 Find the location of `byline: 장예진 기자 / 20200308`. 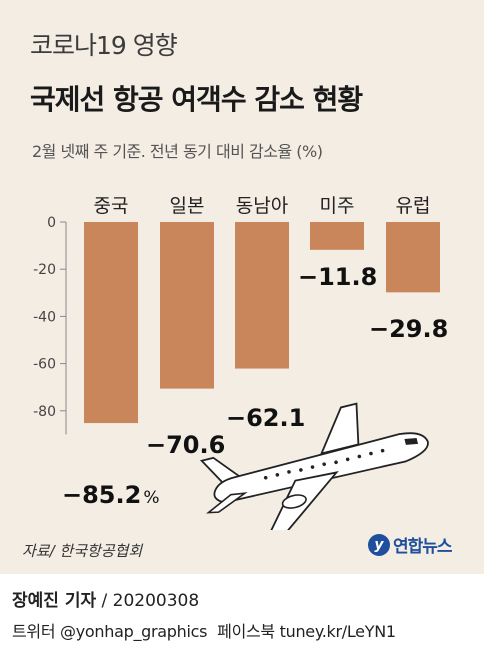

byline: 장예진 기자 / 20200308 is located at coordinates (105, 598).